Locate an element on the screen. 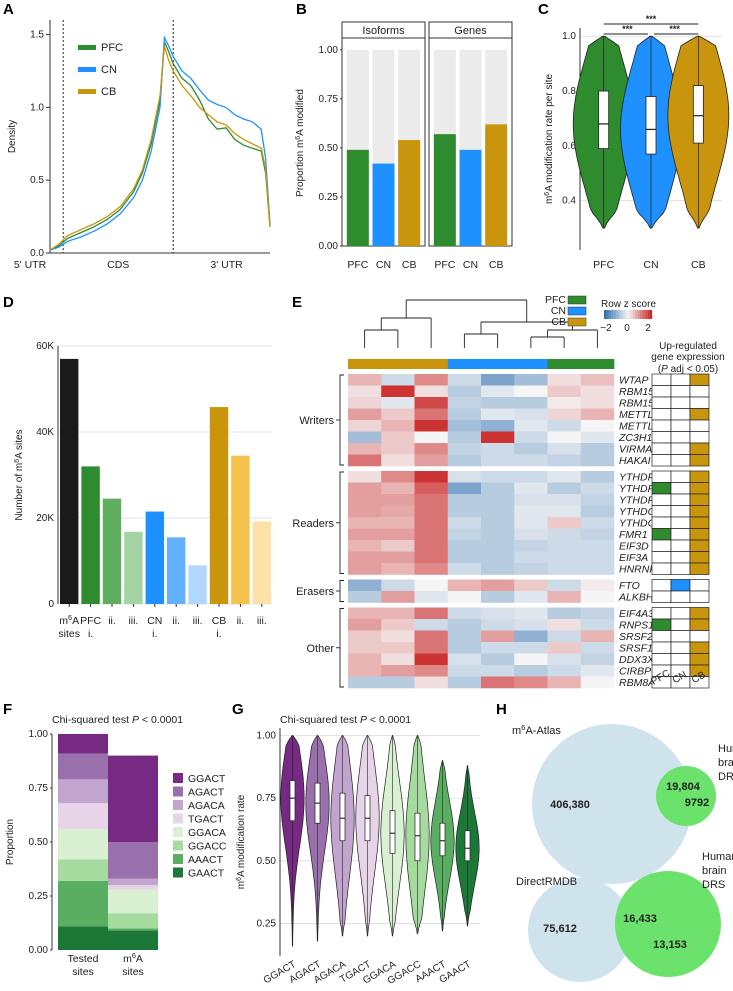 The height and width of the screenshot is (991, 733). venn-label-m6a-atlas: m6A-Atlas is located at coordinates (536, 730).